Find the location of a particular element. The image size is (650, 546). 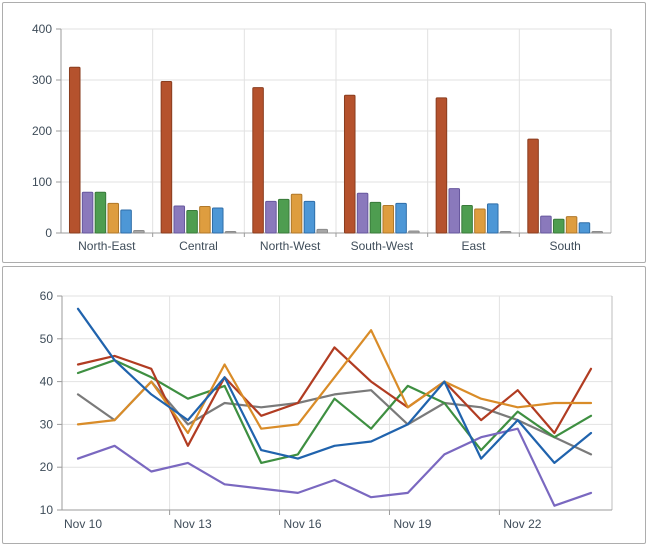

bar-gray-south-west is located at coordinates (414, 232).